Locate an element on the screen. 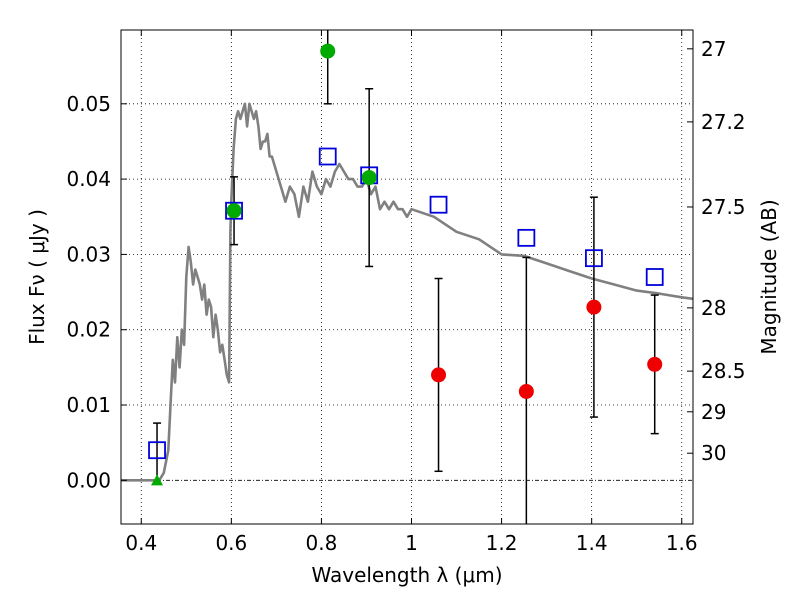 The image size is (800, 600). y-tick-label: 0.00 is located at coordinates (88, 480).